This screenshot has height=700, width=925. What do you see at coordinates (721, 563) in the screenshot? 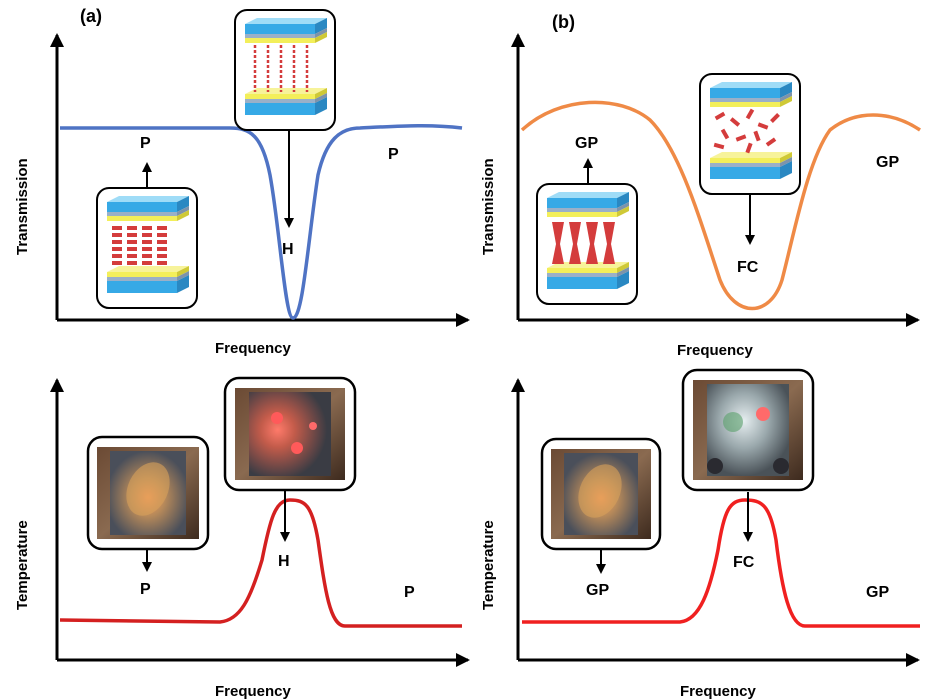
I see `temperature-curve-b` at bounding box center [721, 563].